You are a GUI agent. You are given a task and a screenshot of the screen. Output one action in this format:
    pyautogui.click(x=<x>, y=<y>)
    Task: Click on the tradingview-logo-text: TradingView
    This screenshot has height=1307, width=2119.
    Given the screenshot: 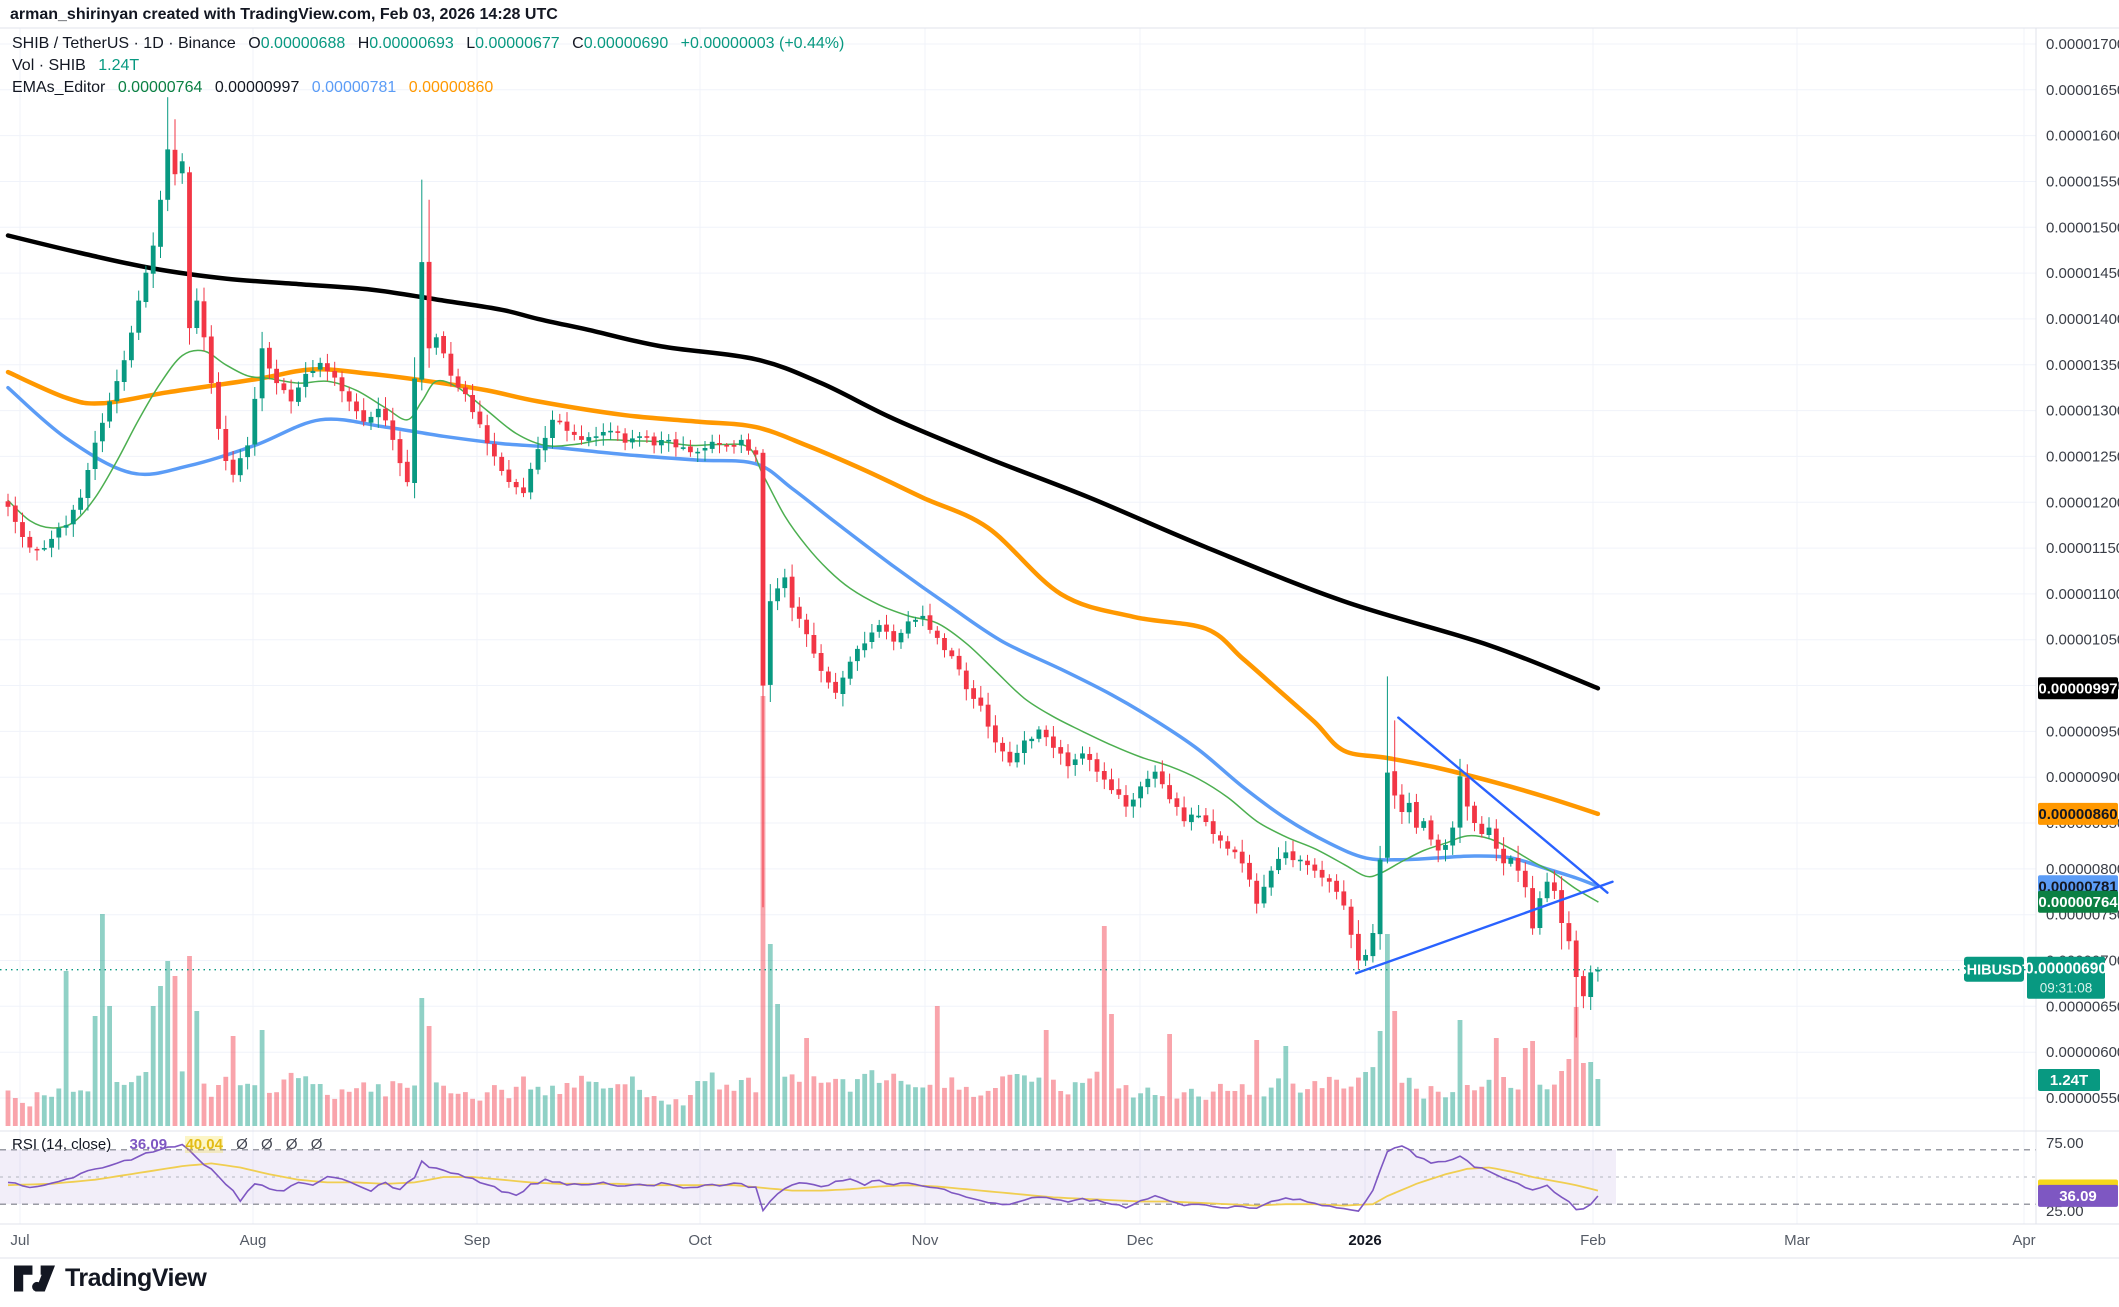 What is the action you would take?
    pyautogui.click(x=136, y=1278)
    